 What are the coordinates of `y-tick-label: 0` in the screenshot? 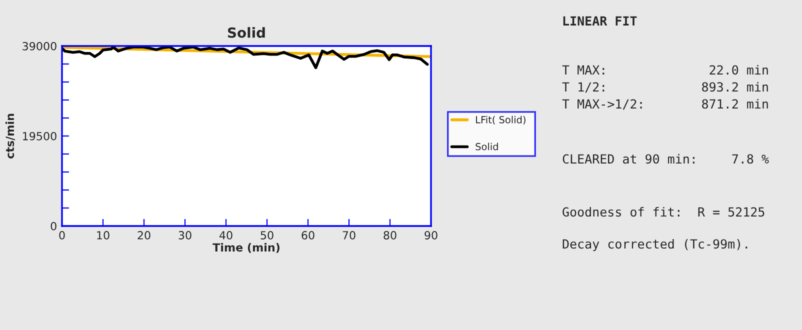 It's located at (53, 226).